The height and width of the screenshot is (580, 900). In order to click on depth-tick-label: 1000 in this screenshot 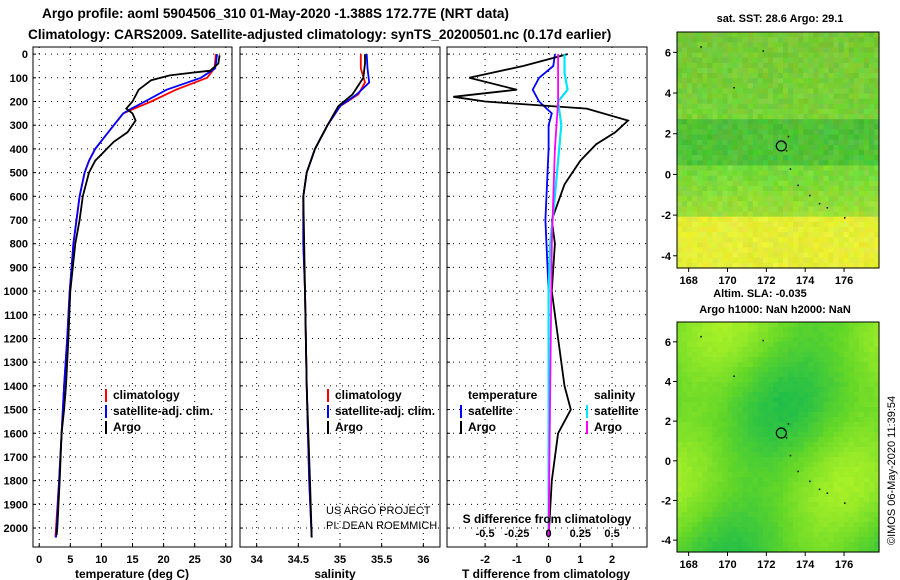, I will do `click(16, 292)`.